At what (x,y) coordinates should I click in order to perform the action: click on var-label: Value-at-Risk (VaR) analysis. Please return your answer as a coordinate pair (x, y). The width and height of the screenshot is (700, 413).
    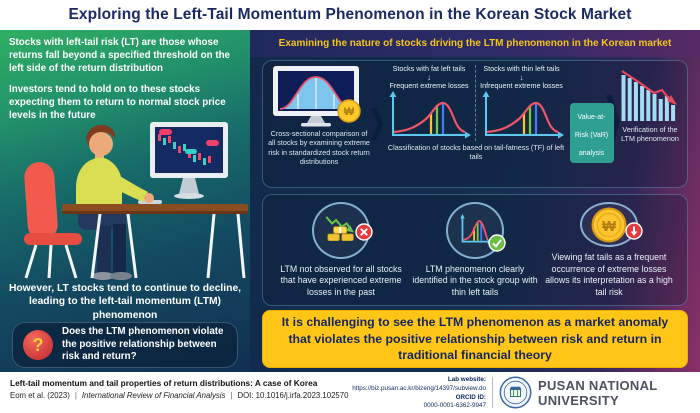
    Looking at the image, I should click on (591, 133).